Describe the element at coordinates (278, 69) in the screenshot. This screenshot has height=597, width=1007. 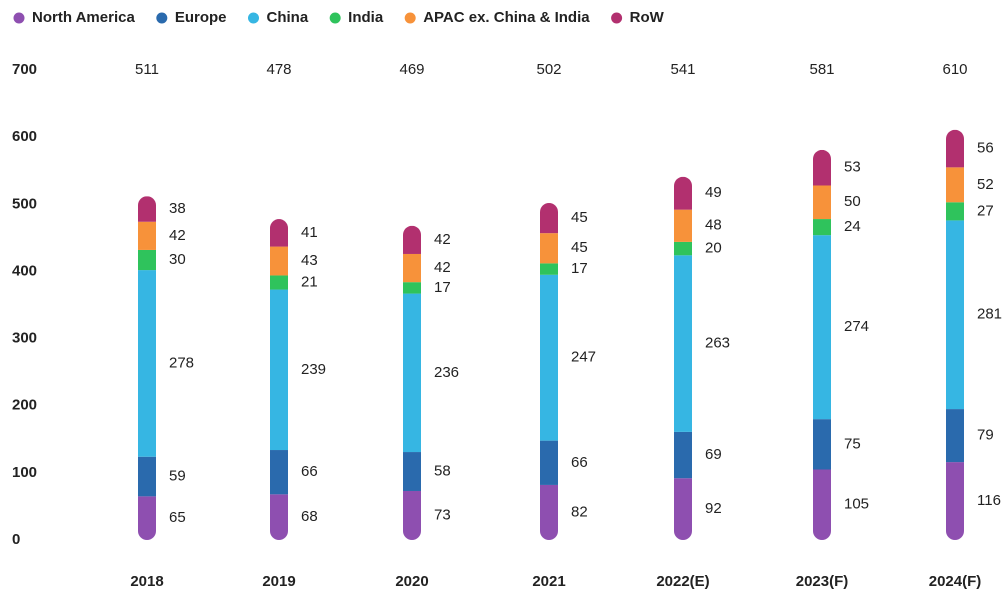
I see `total-label: 478` at that location.